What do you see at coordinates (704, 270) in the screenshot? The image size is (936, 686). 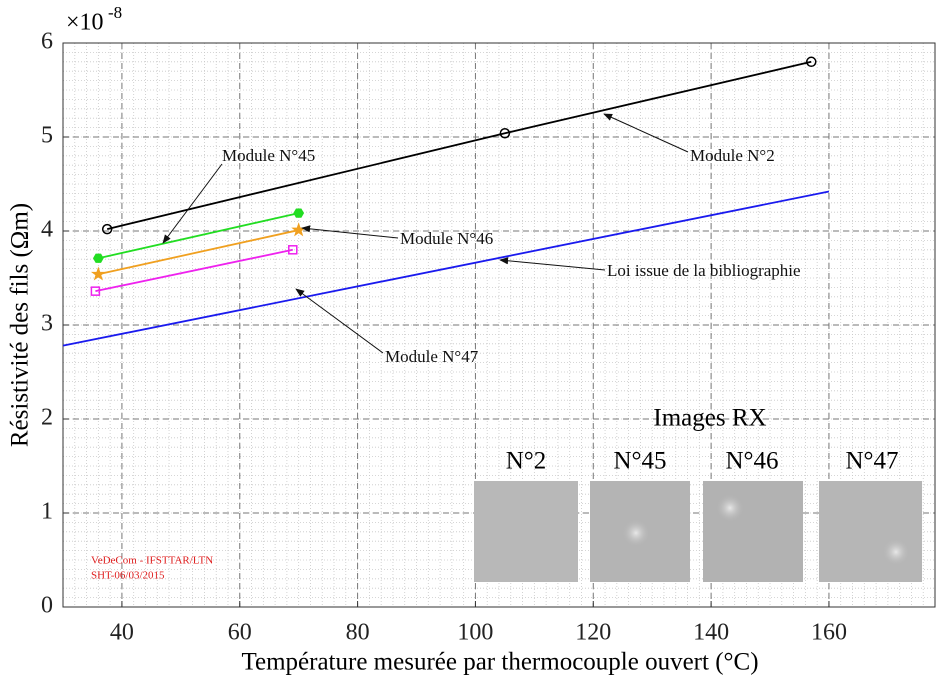 I see `annotation: Loi issue de la bibliographie` at bounding box center [704, 270].